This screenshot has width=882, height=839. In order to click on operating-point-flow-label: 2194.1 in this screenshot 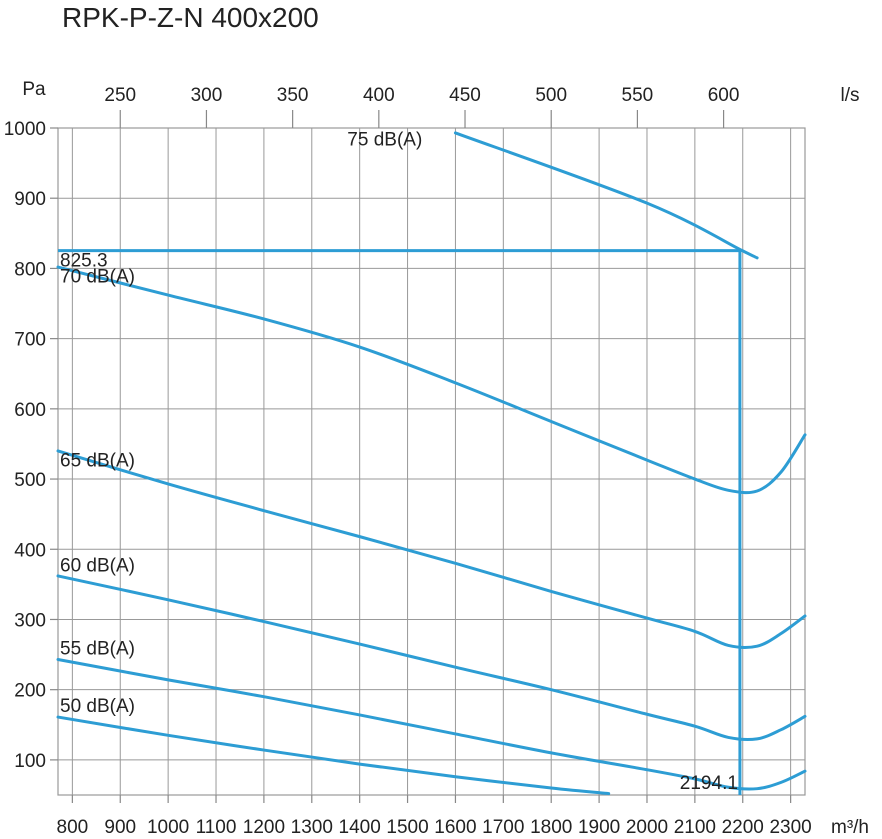, I will do `click(709, 783)`.